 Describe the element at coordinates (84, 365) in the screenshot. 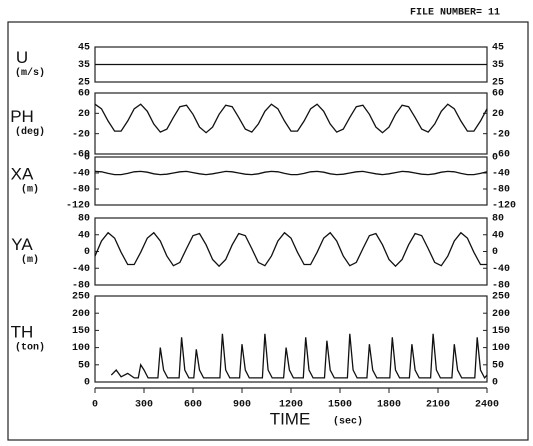

I see `y-tick-label: 50` at that location.